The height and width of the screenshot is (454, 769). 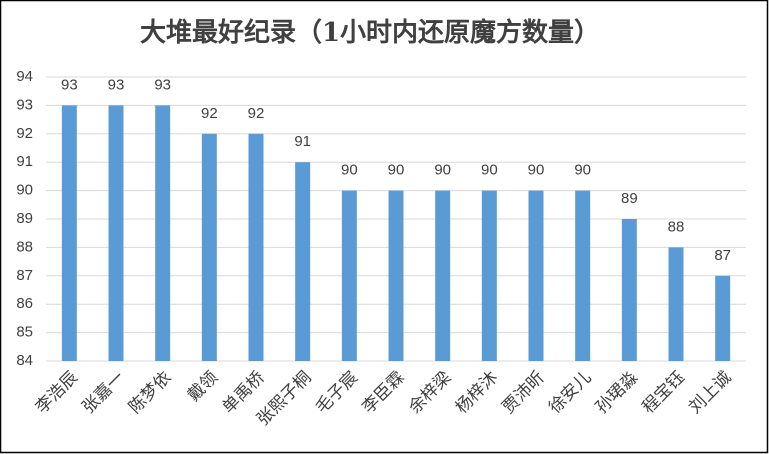 What do you see at coordinates (24, 190) in the screenshot?
I see `y-tick-label: 90` at bounding box center [24, 190].